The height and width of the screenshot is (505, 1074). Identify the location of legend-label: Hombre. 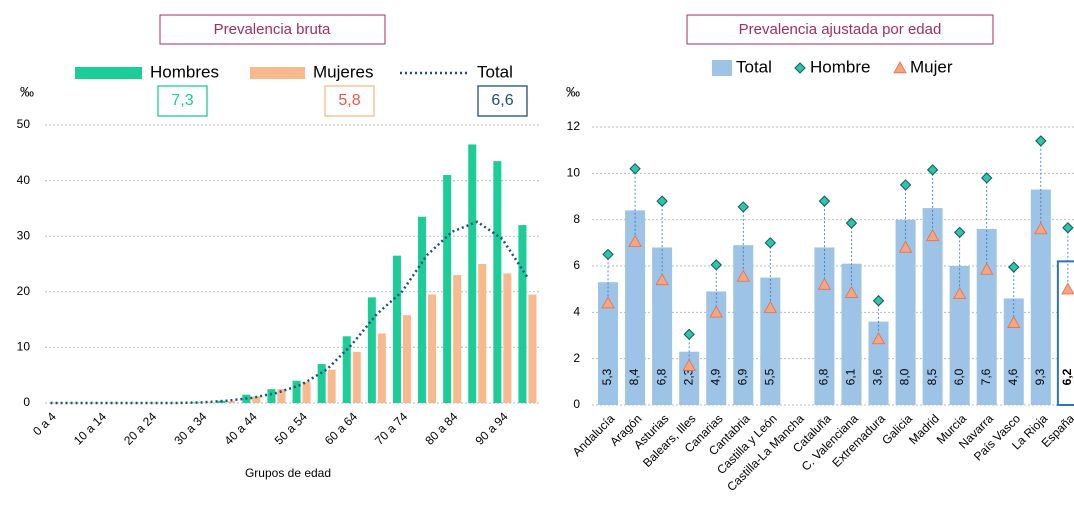
(840, 66).